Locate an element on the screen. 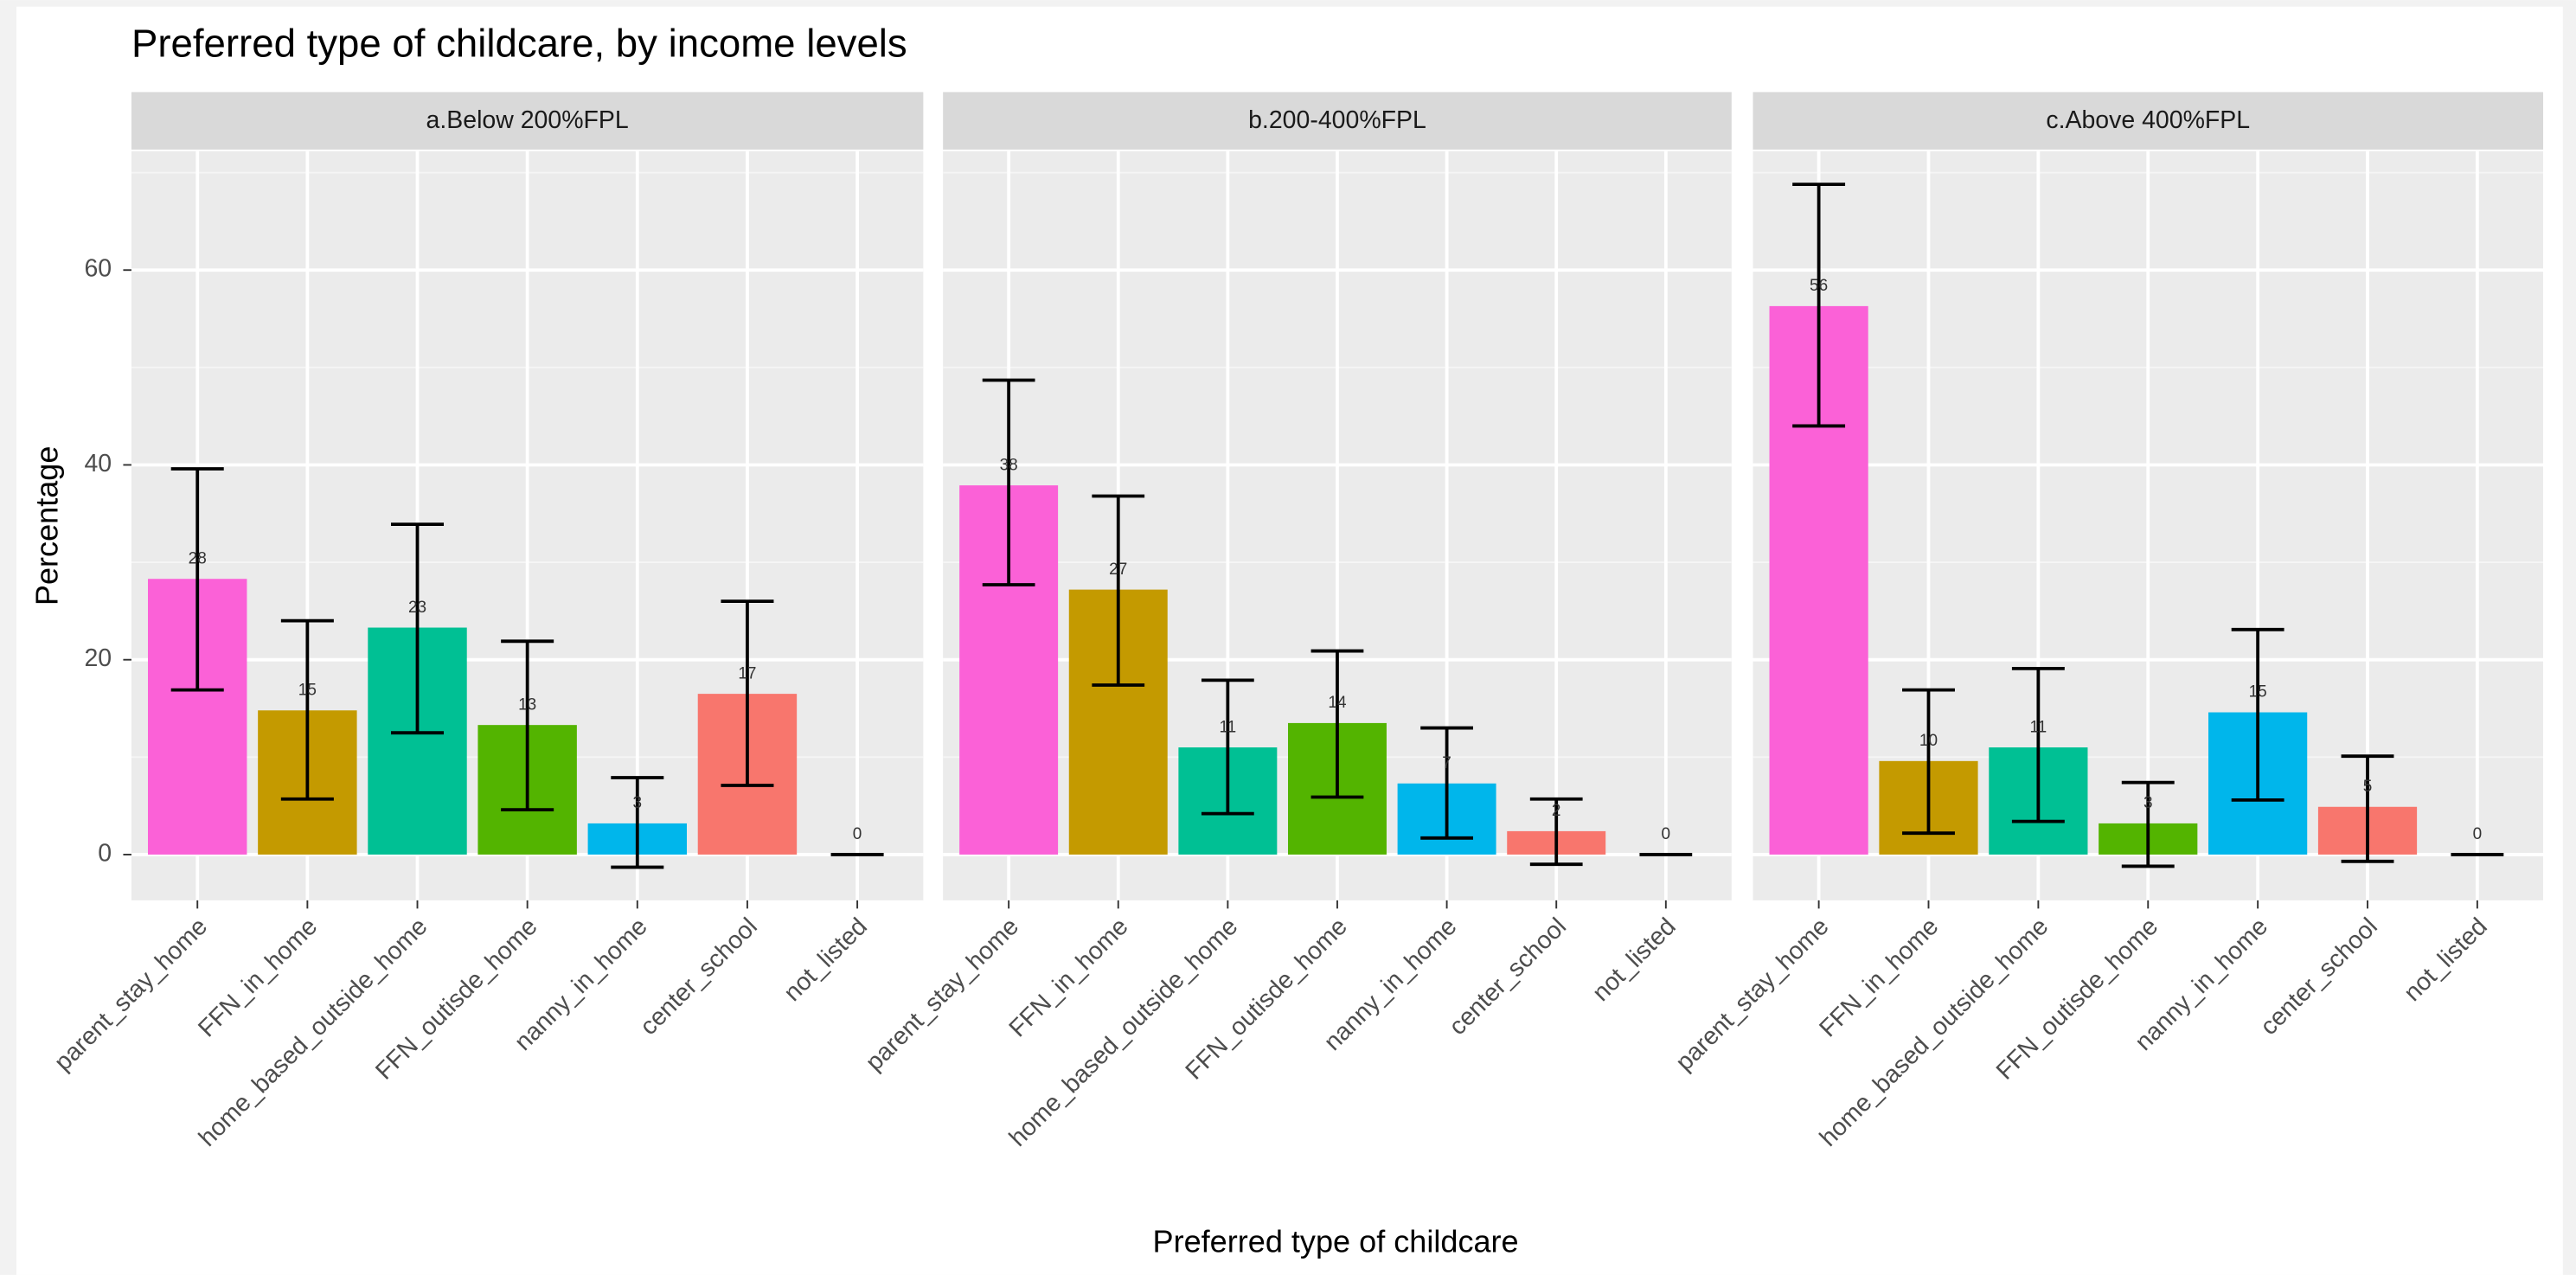 The image size is (2576, 1275). y-tick-label: 20 is located at coordinates (98, 658).